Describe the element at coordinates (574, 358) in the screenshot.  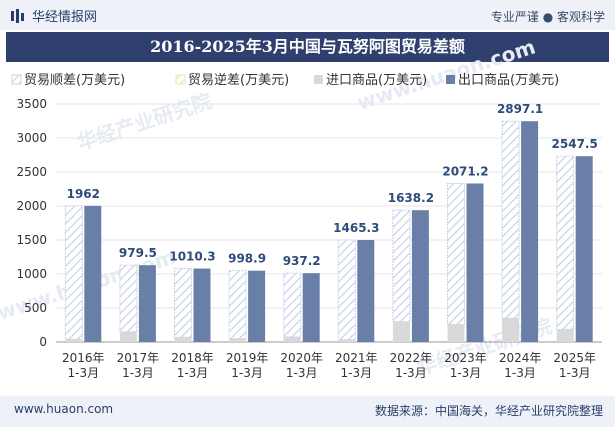
I see `x-tick-label: 2025年` at that location.